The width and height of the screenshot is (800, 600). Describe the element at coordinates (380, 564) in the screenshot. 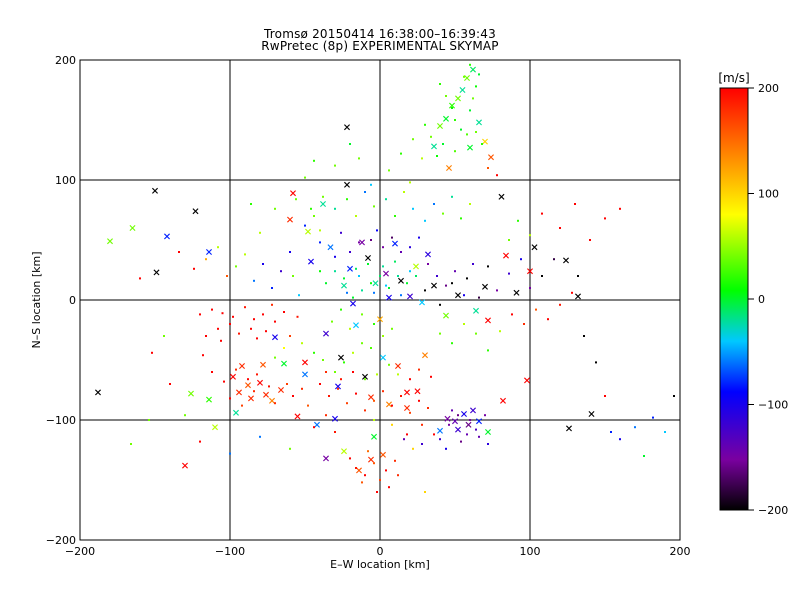

I see `x-axis-label: E–W location [km]` at that location.